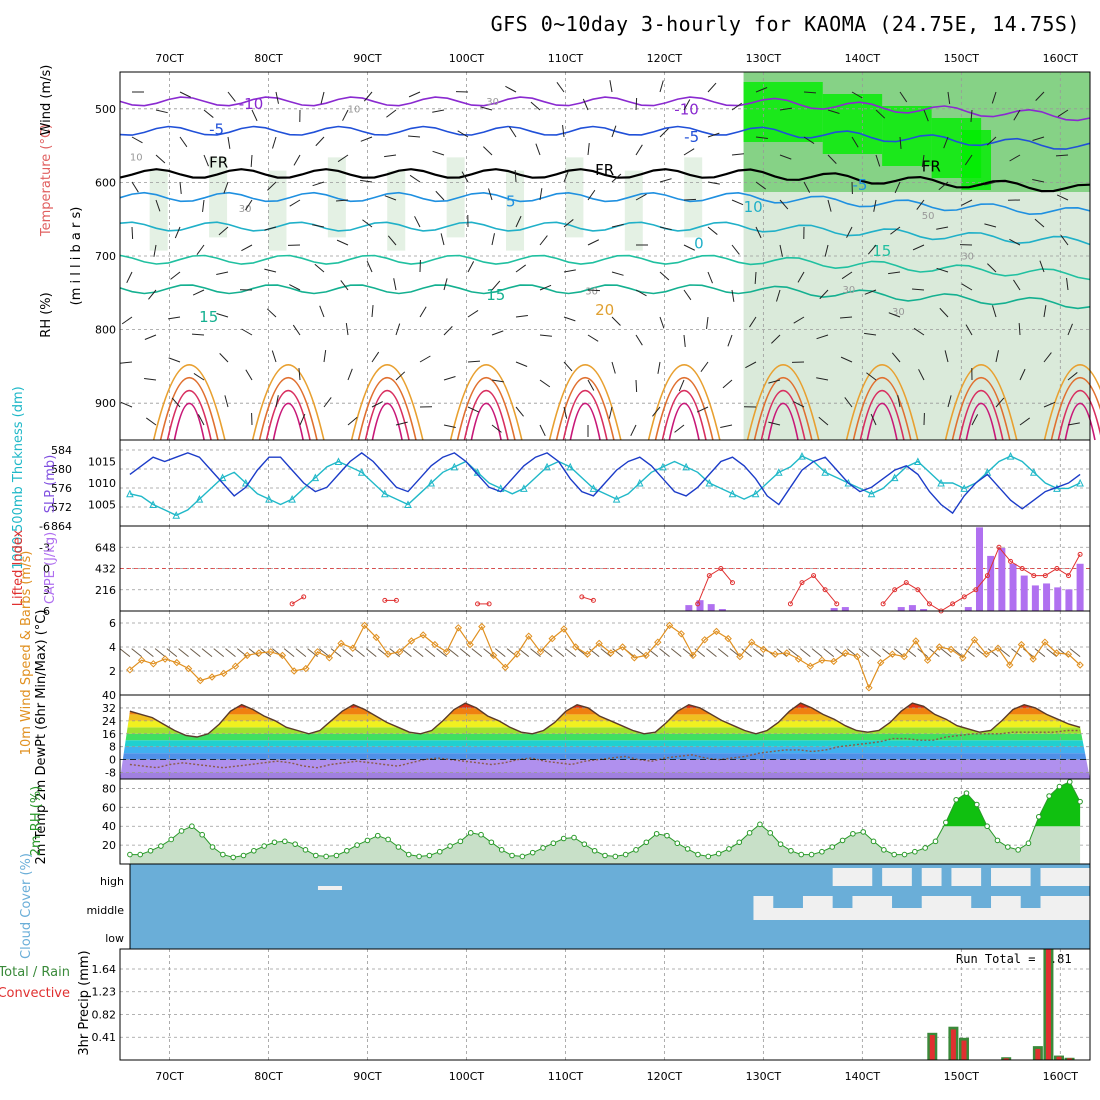  I want to click on time-label-top: 80CT, so click(268, 58).